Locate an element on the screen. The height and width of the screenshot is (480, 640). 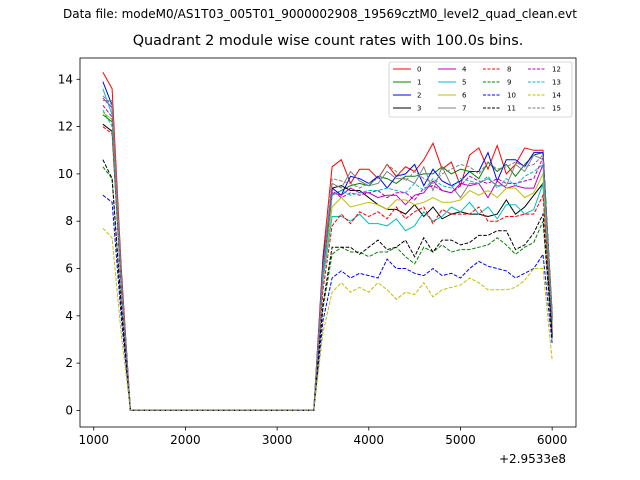
legend-label-5: 5 is located at coordinates (464, 83).